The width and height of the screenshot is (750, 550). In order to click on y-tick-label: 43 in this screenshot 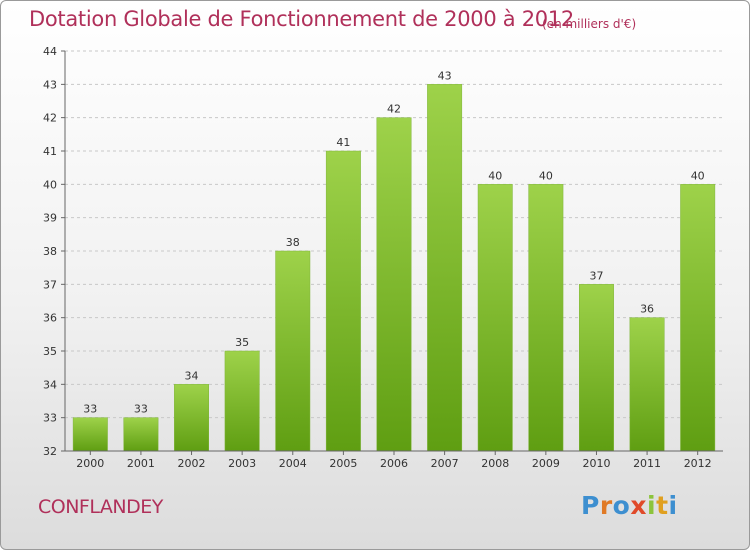, I will do `click(50, 84)`.